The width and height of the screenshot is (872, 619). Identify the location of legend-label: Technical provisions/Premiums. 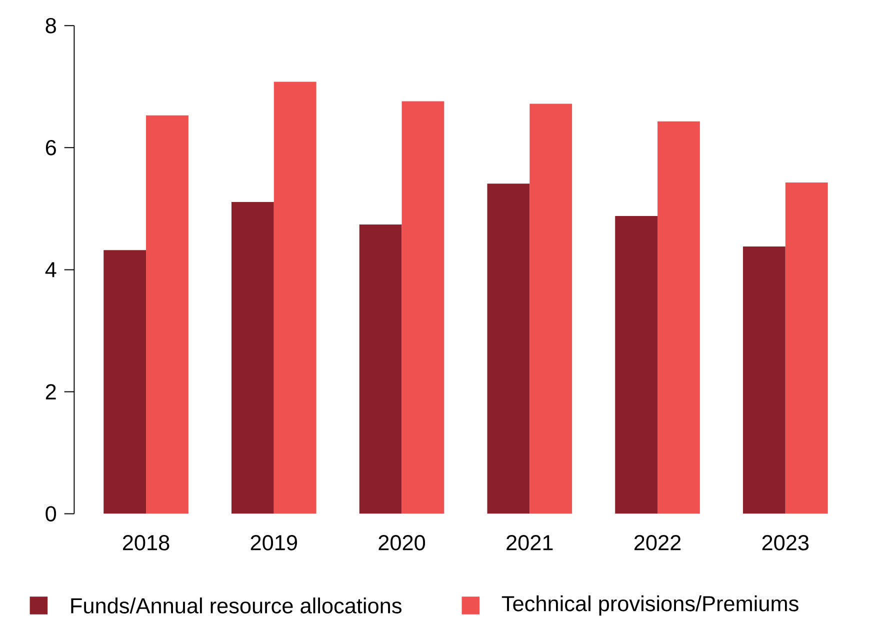
(650, 605).